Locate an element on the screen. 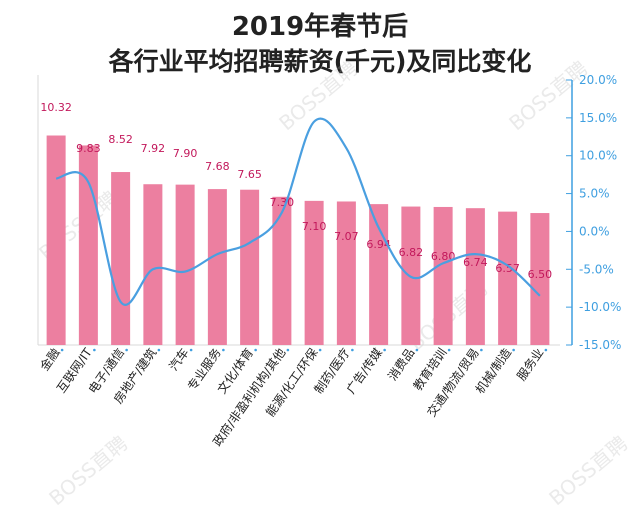  right-tick-label: 0.0% is located at coordinates (594, 231).